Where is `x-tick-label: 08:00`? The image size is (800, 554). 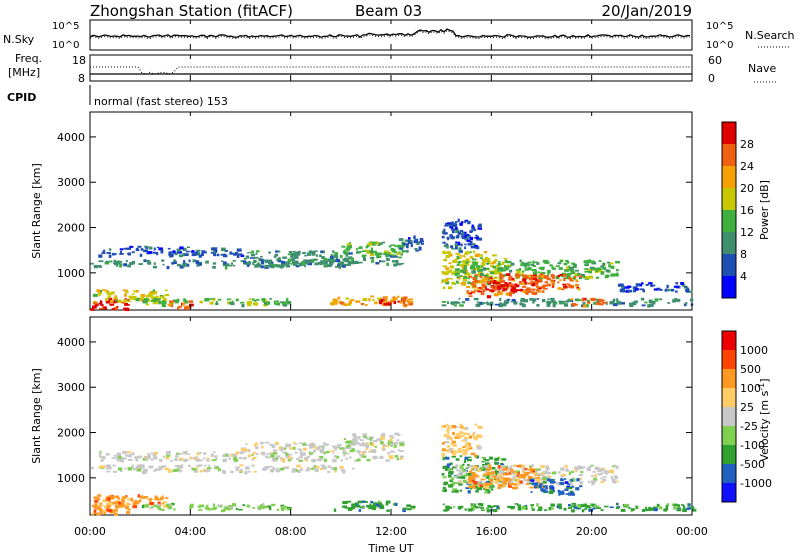 x-tick-label: 08:00 is located at coordinates (291, 531).